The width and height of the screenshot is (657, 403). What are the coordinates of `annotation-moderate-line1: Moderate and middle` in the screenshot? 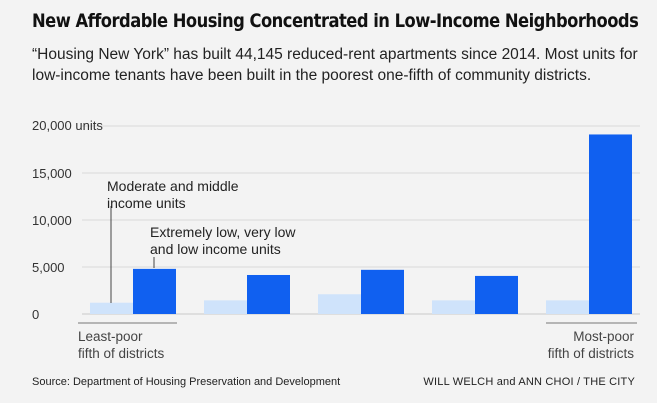 It's located at (173, 186).